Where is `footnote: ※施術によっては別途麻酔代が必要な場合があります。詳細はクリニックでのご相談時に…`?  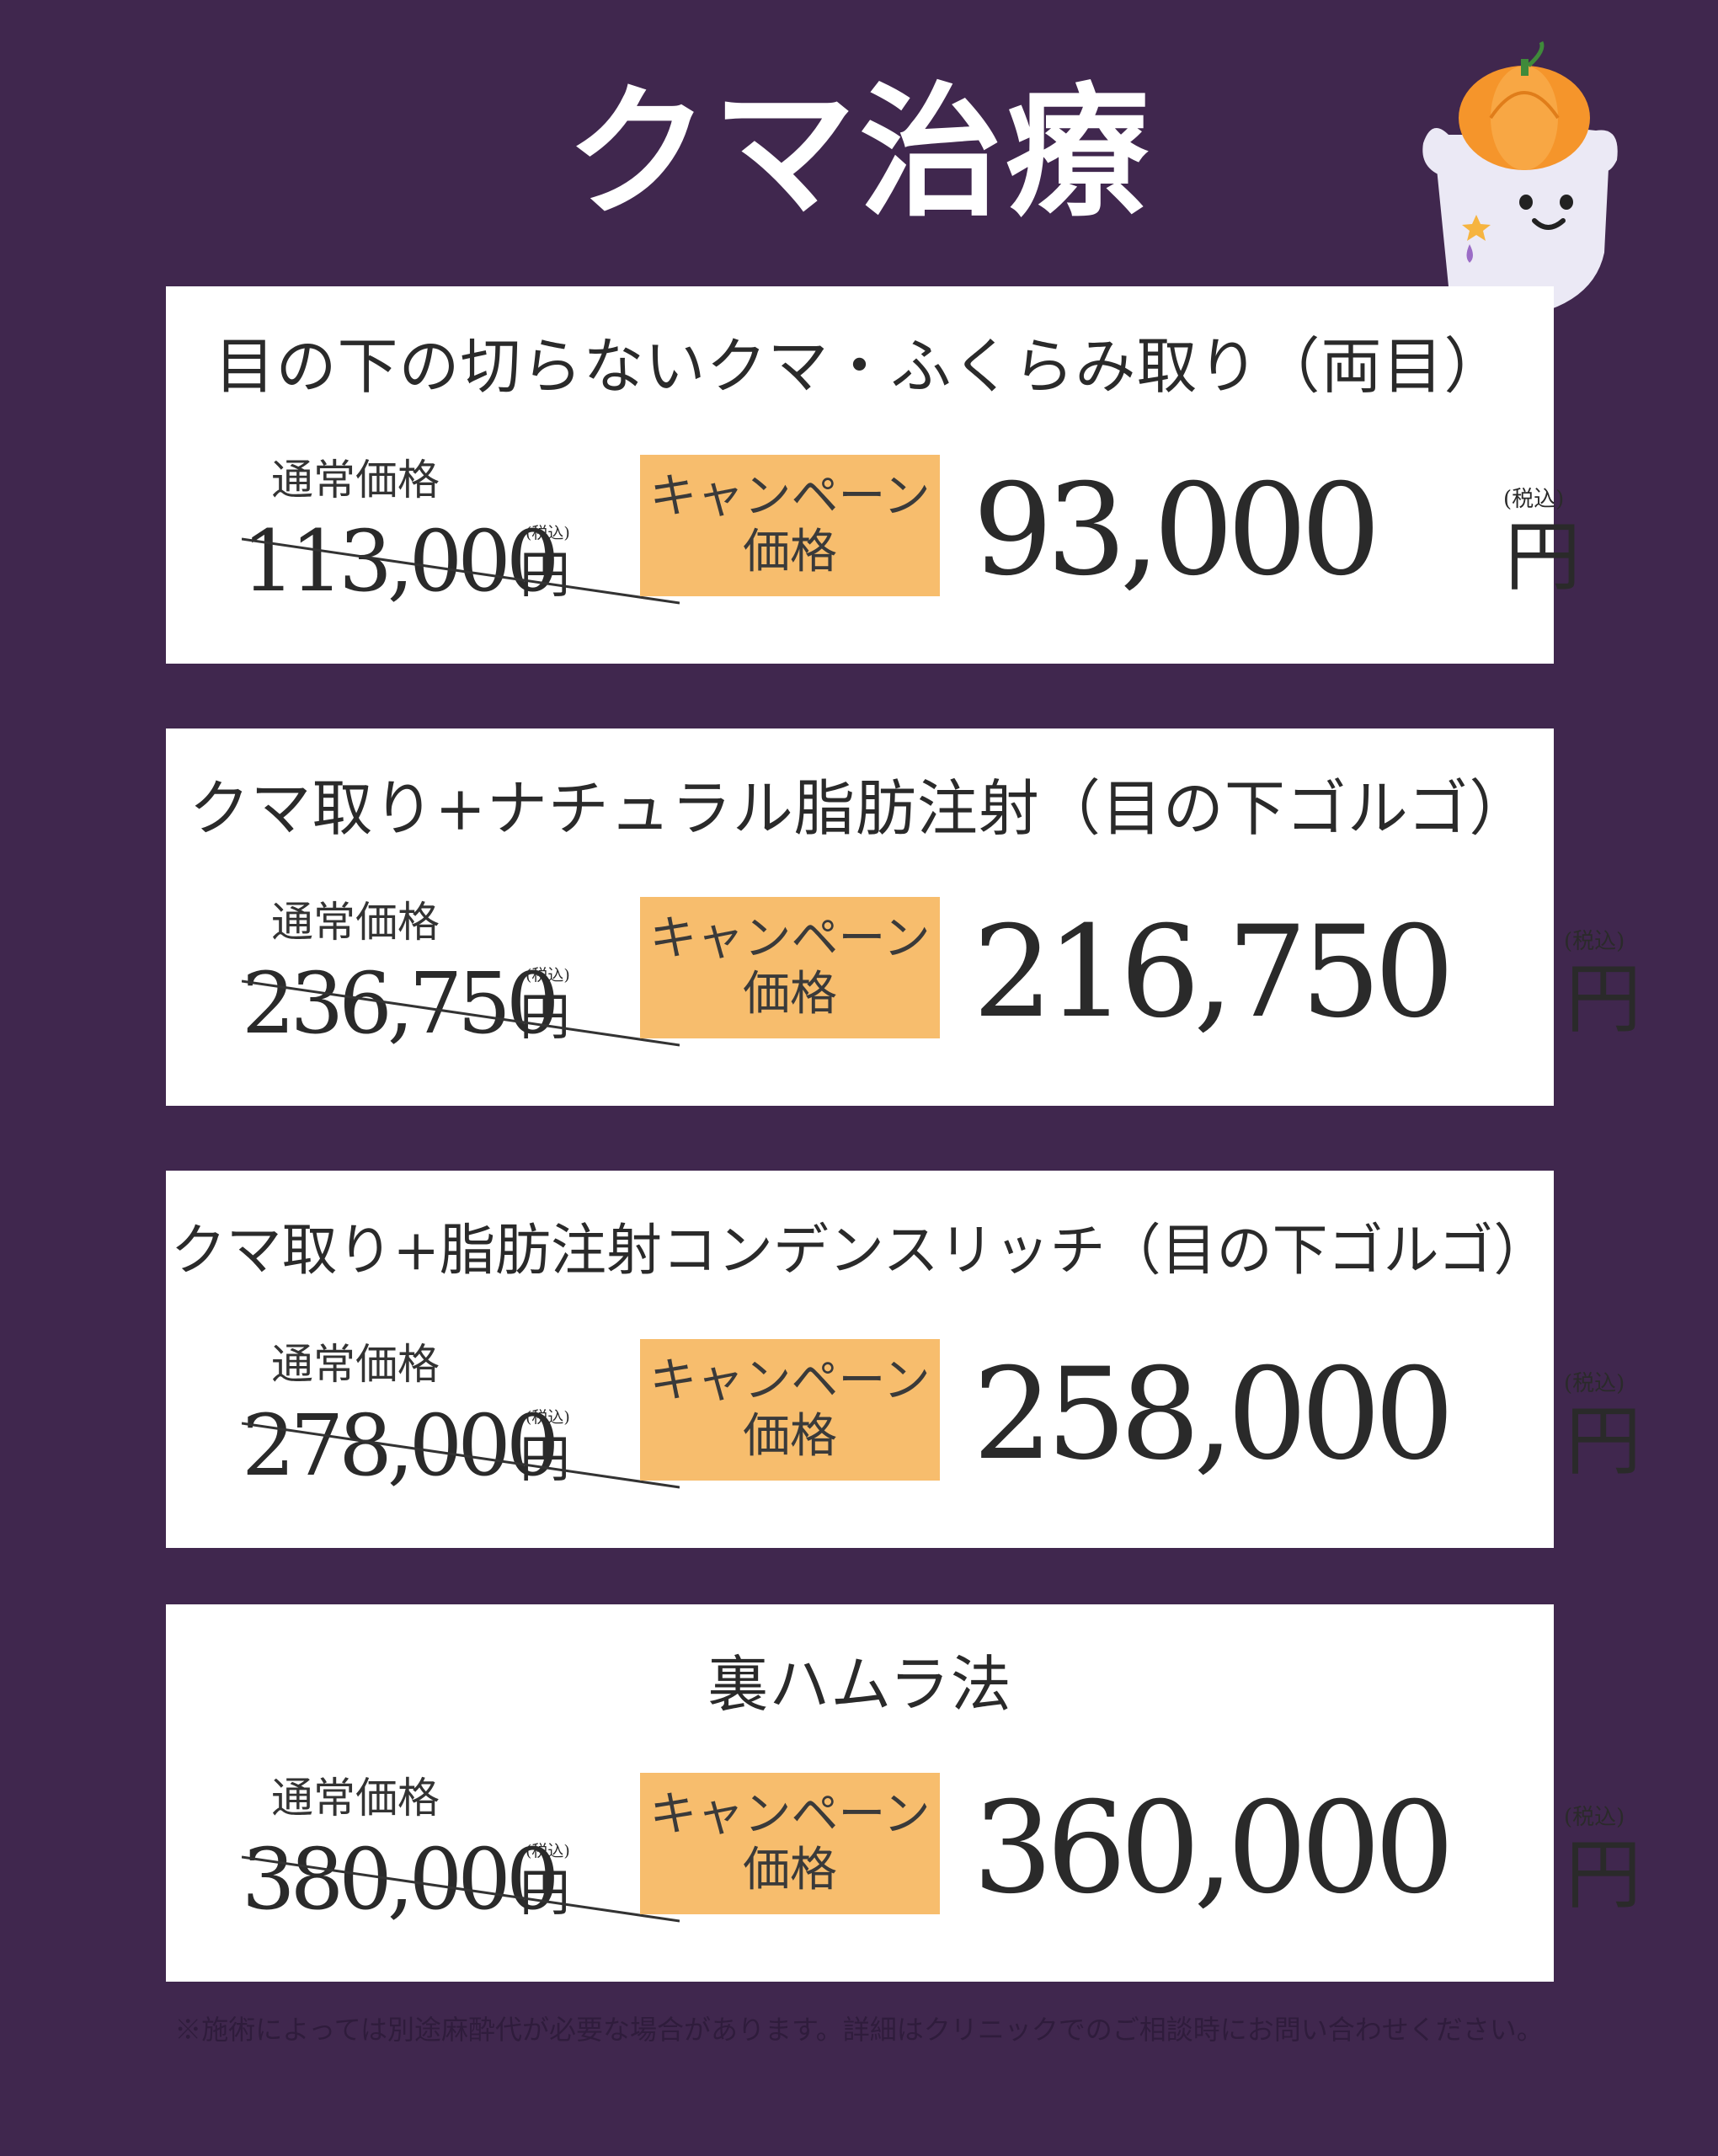 footnote: ※施術によっては別途麻酔代が必要な場合があります。詳細はクリニックでのご相談時に… is located at coordinates (859, 2030).